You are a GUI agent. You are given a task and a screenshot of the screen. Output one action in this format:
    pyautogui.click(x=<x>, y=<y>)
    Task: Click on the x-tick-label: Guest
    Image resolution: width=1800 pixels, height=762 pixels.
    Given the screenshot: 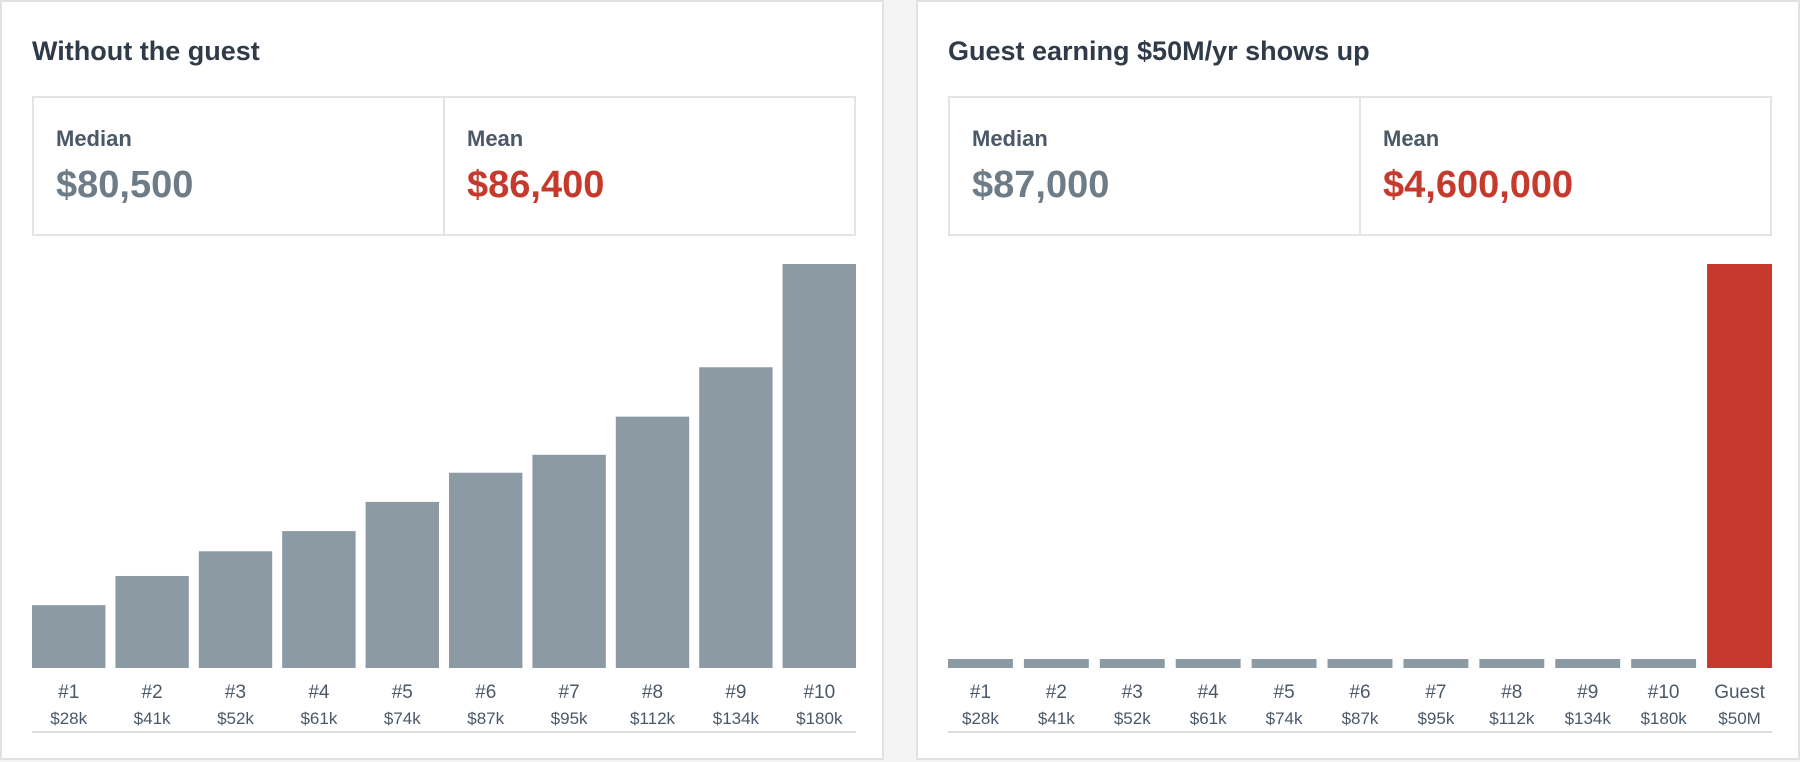 What is the action you would take?
    pyautogui.click(x=1739, y=692)
    